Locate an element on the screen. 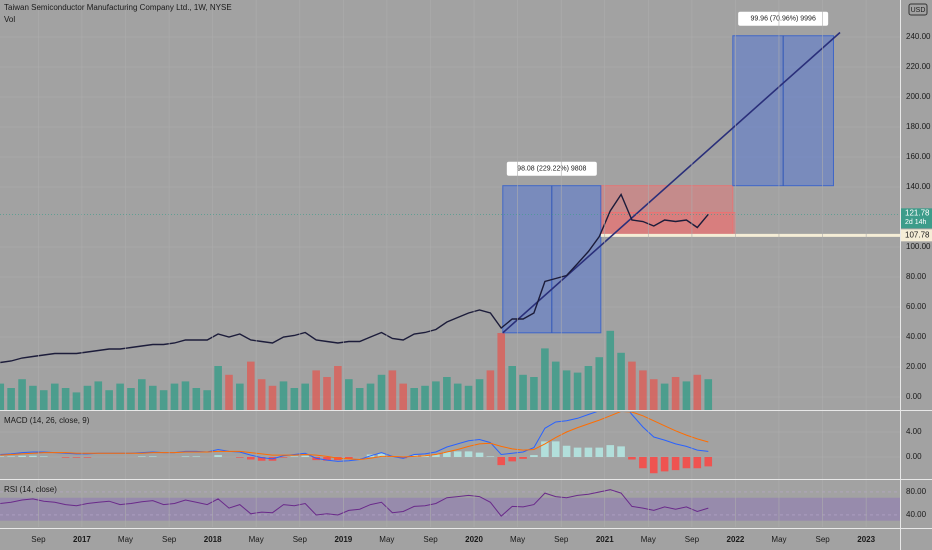 The width and height of the screenshot is (932, 550). y-tick-label: 20.00 is located at coordinates (916, 366).